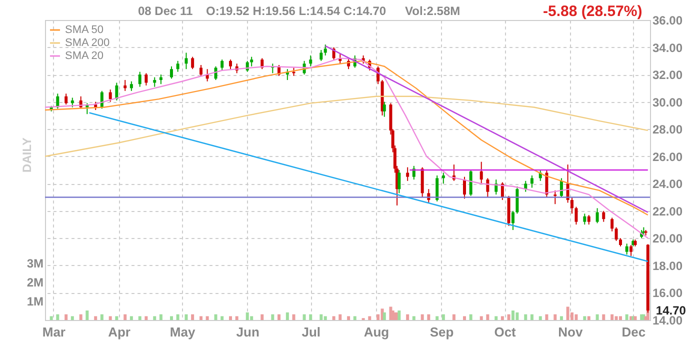  What do you see at coordinates (87, 43) in the screenshot?
I see `legend-label: SMA 200` at bounding box center [87, 43].